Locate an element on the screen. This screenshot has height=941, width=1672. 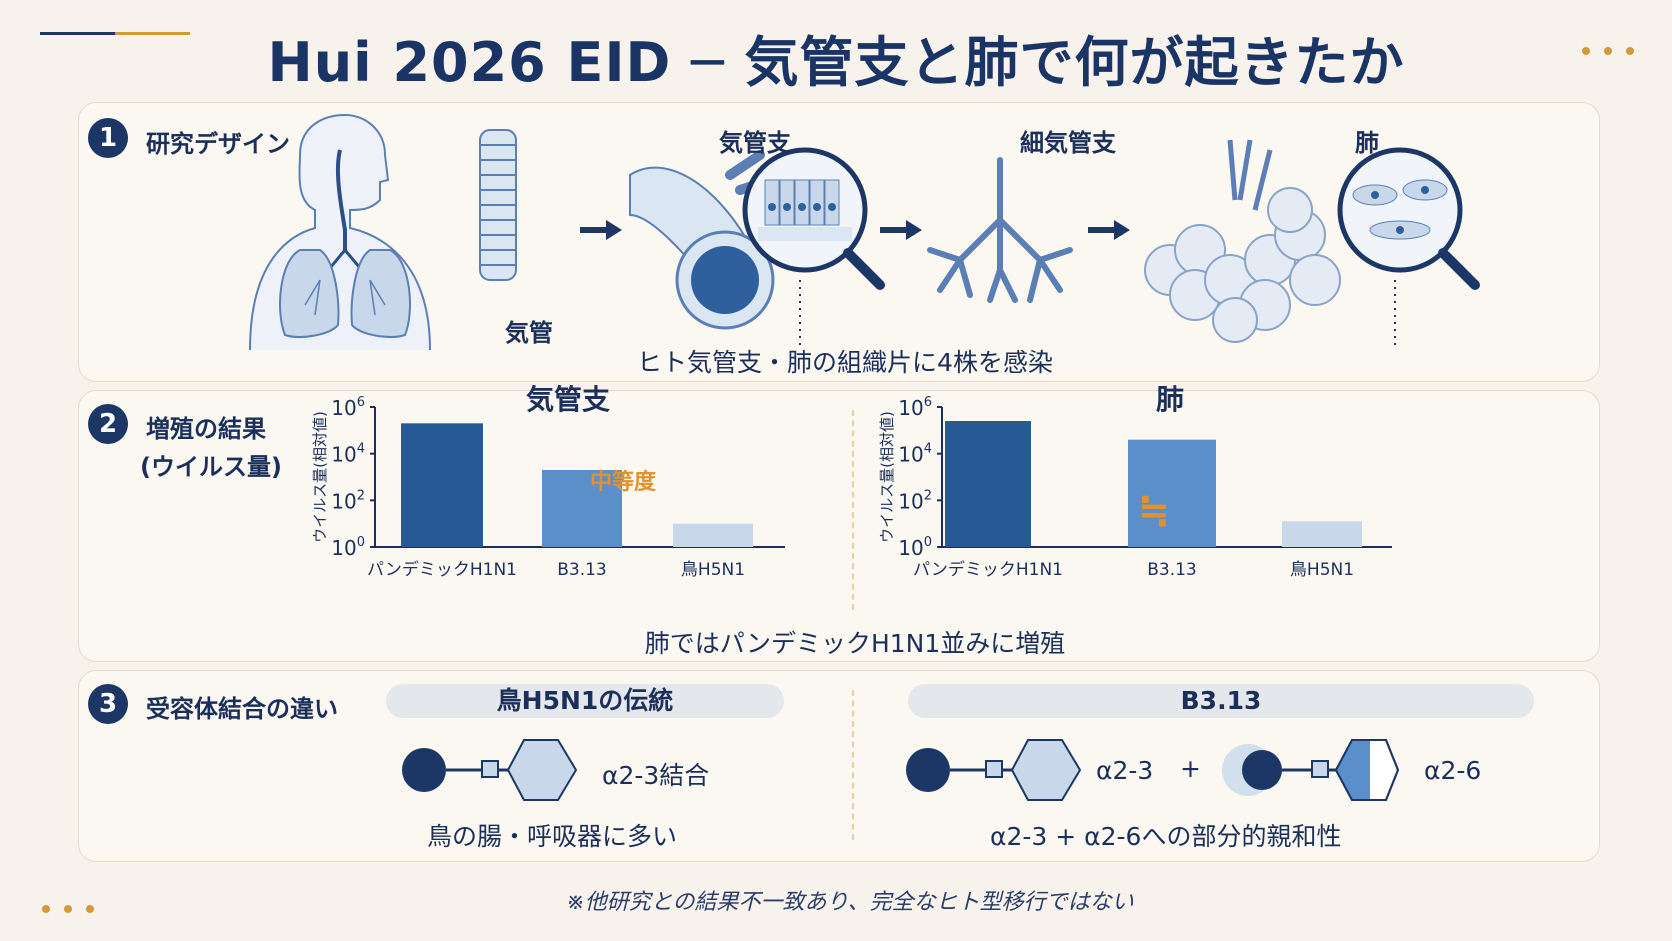
label-bronchus: 気管支 is located at coordinates (755, 143).